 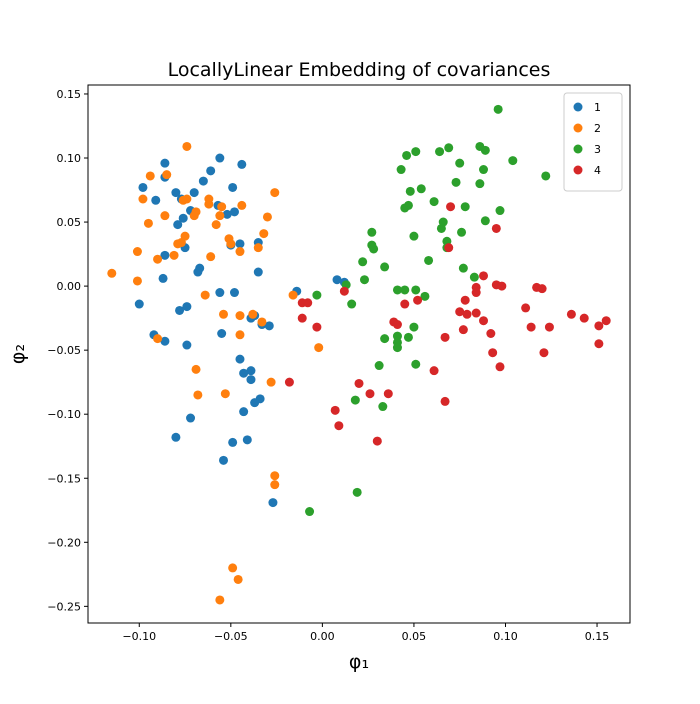 I want to click on y-tick-label: −0.10, so click(x=64, y=414).